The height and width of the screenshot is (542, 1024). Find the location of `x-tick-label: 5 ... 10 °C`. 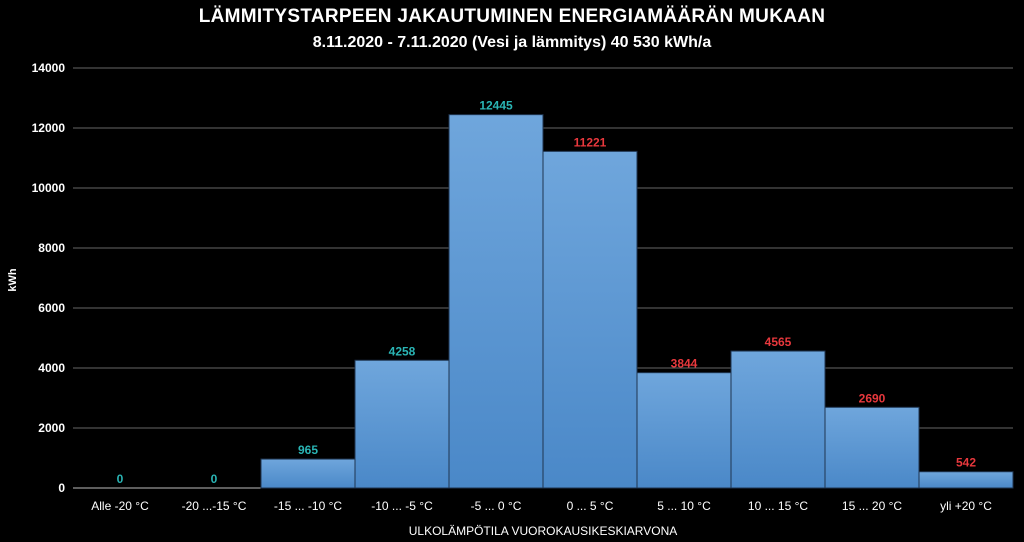

x-tick-label: 5 ... 10 °C is located at coordinates (684, 506).